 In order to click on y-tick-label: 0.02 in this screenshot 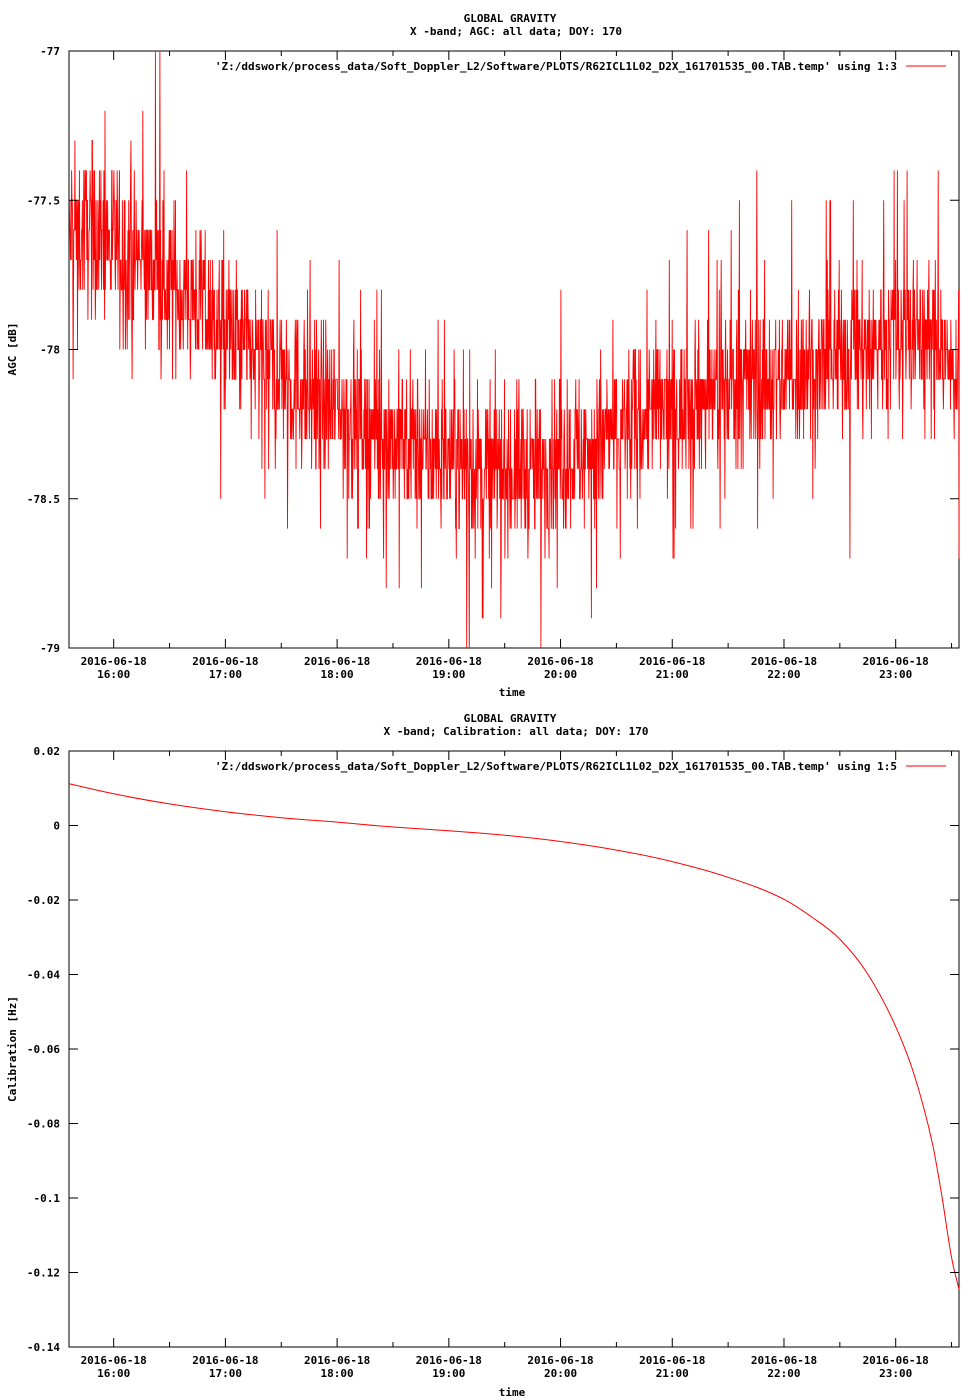, I will do `click(47, 751)`.